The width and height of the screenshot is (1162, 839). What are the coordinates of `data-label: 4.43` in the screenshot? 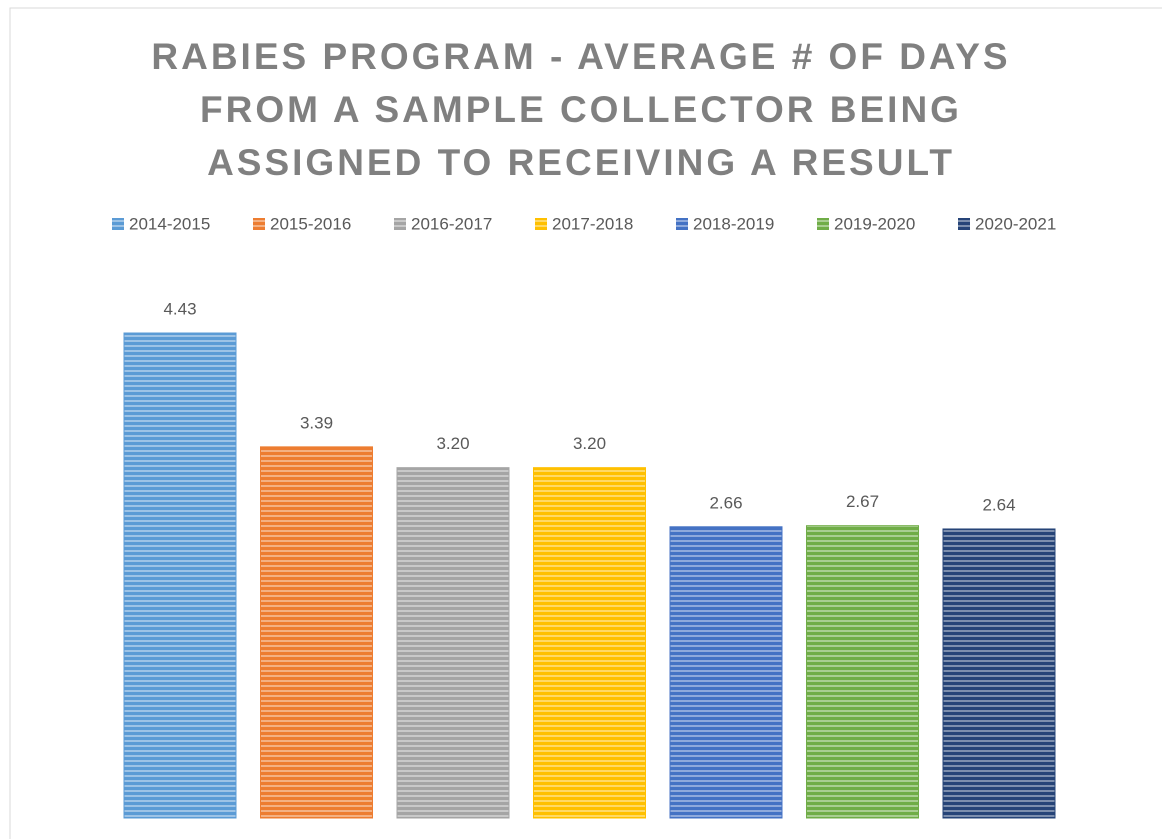 It's located at (179, 308).